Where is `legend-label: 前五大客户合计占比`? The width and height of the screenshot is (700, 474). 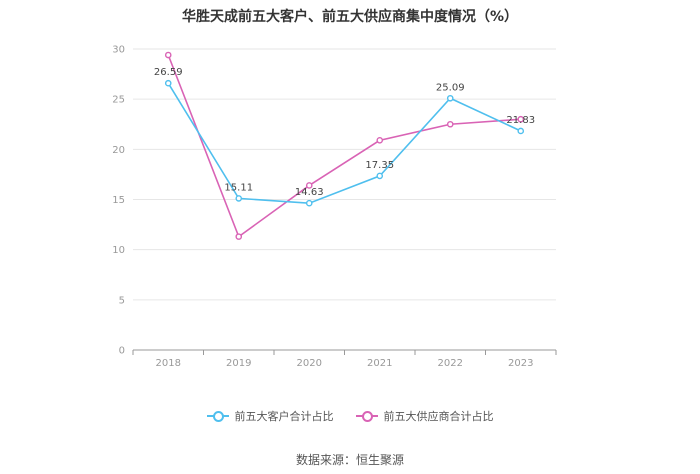 legend-label: 前五大客户合计占比 is located at coordinates (284, 416).